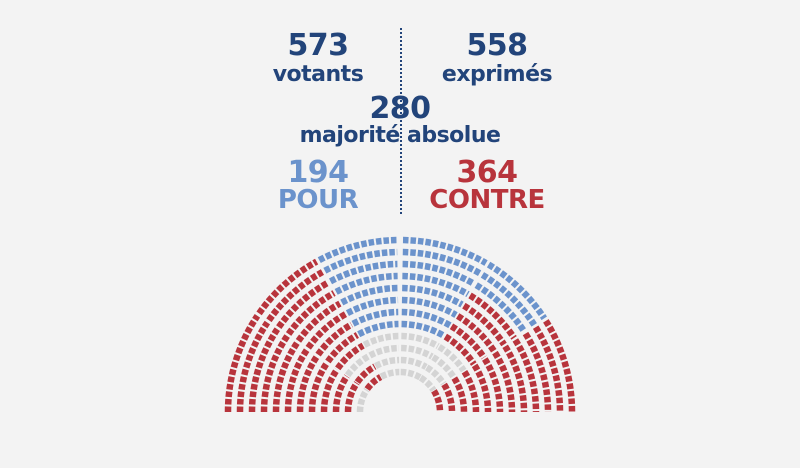  I want to click on seat-arc-s3-r9, so click(439, 273).